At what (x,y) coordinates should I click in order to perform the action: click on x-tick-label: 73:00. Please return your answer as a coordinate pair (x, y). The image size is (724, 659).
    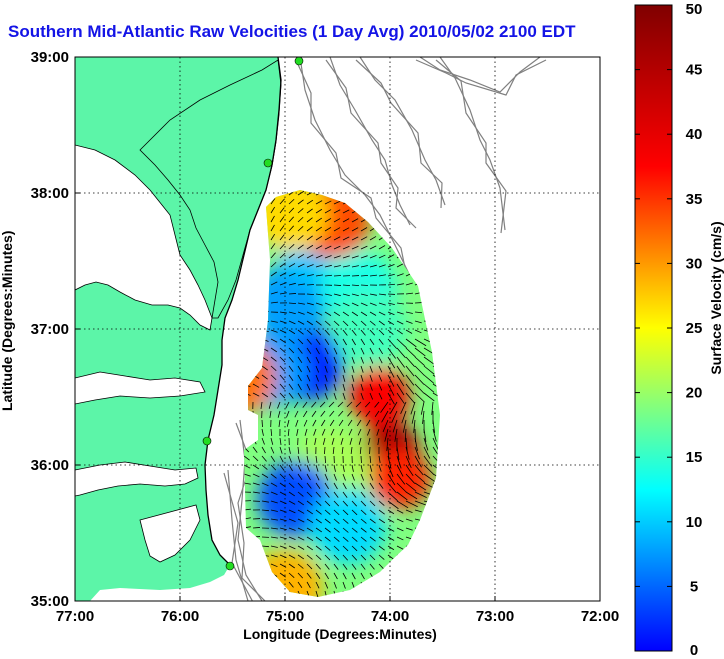
    Looking at the image, I should click on (495, 616).